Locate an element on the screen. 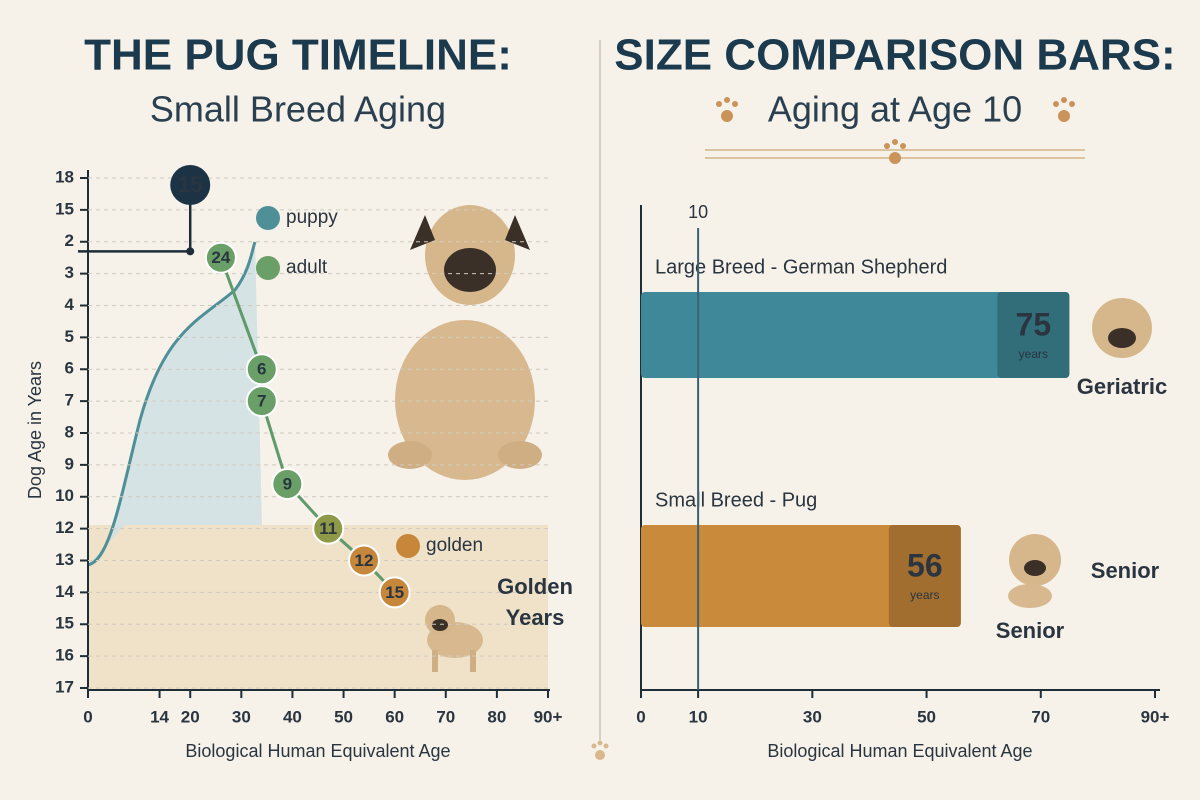 The height and width of the screenshot is (800, 1200). stage-label: puppy is located at coordinates (312, 217).